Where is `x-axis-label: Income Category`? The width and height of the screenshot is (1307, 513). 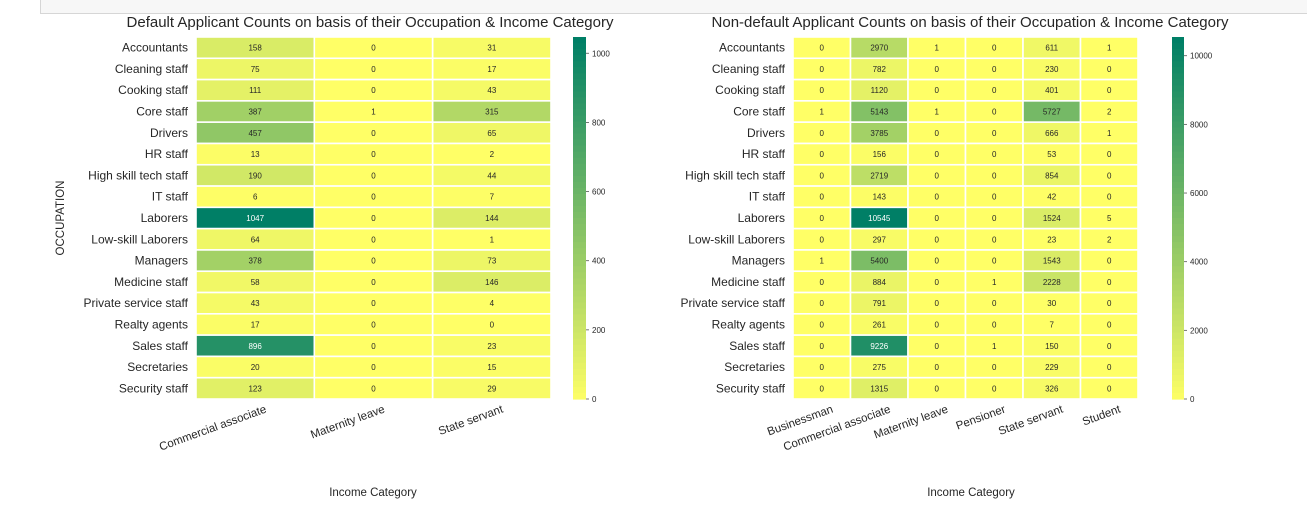
x-axis-label: Income Category is located at coordinates (971, 493).